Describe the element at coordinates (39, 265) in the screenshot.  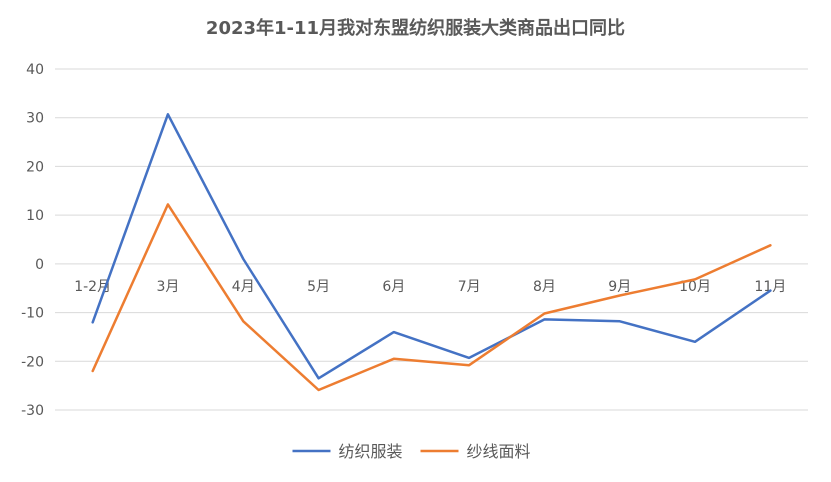
I see `y-tick-label: 0` at that location.